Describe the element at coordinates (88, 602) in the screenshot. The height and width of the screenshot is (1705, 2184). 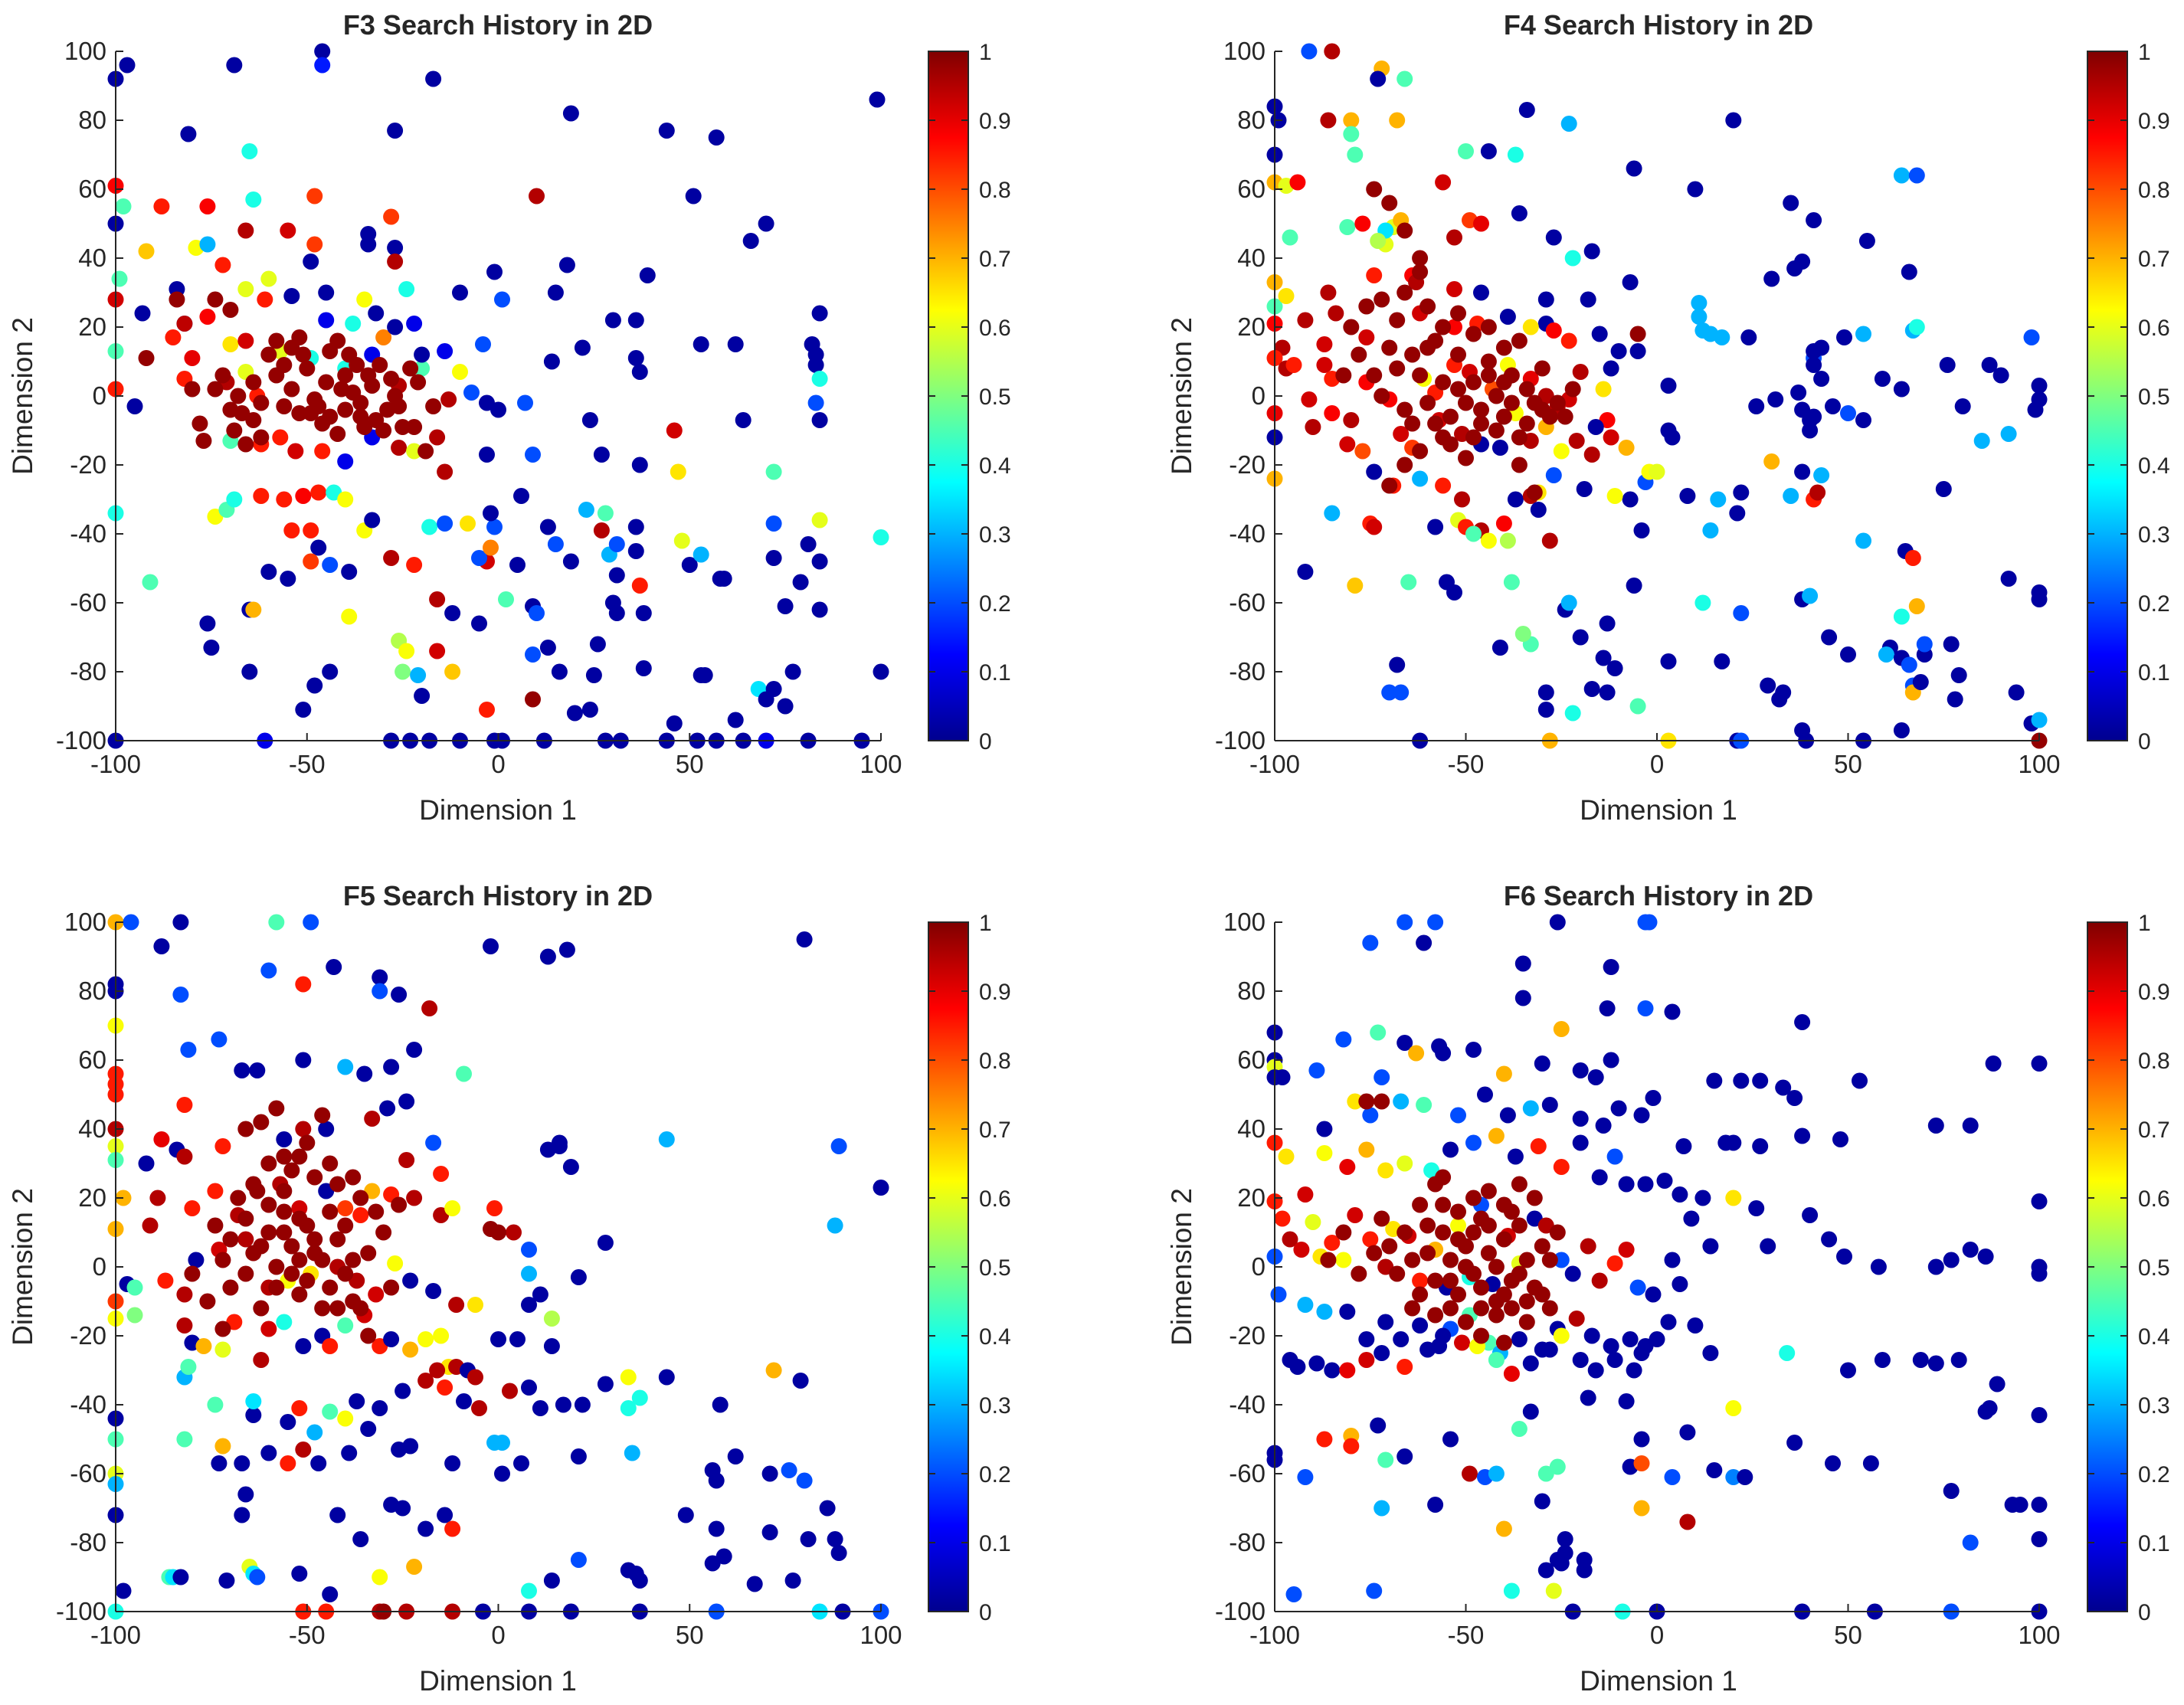
I see `y-tick-label: -60` at that location.